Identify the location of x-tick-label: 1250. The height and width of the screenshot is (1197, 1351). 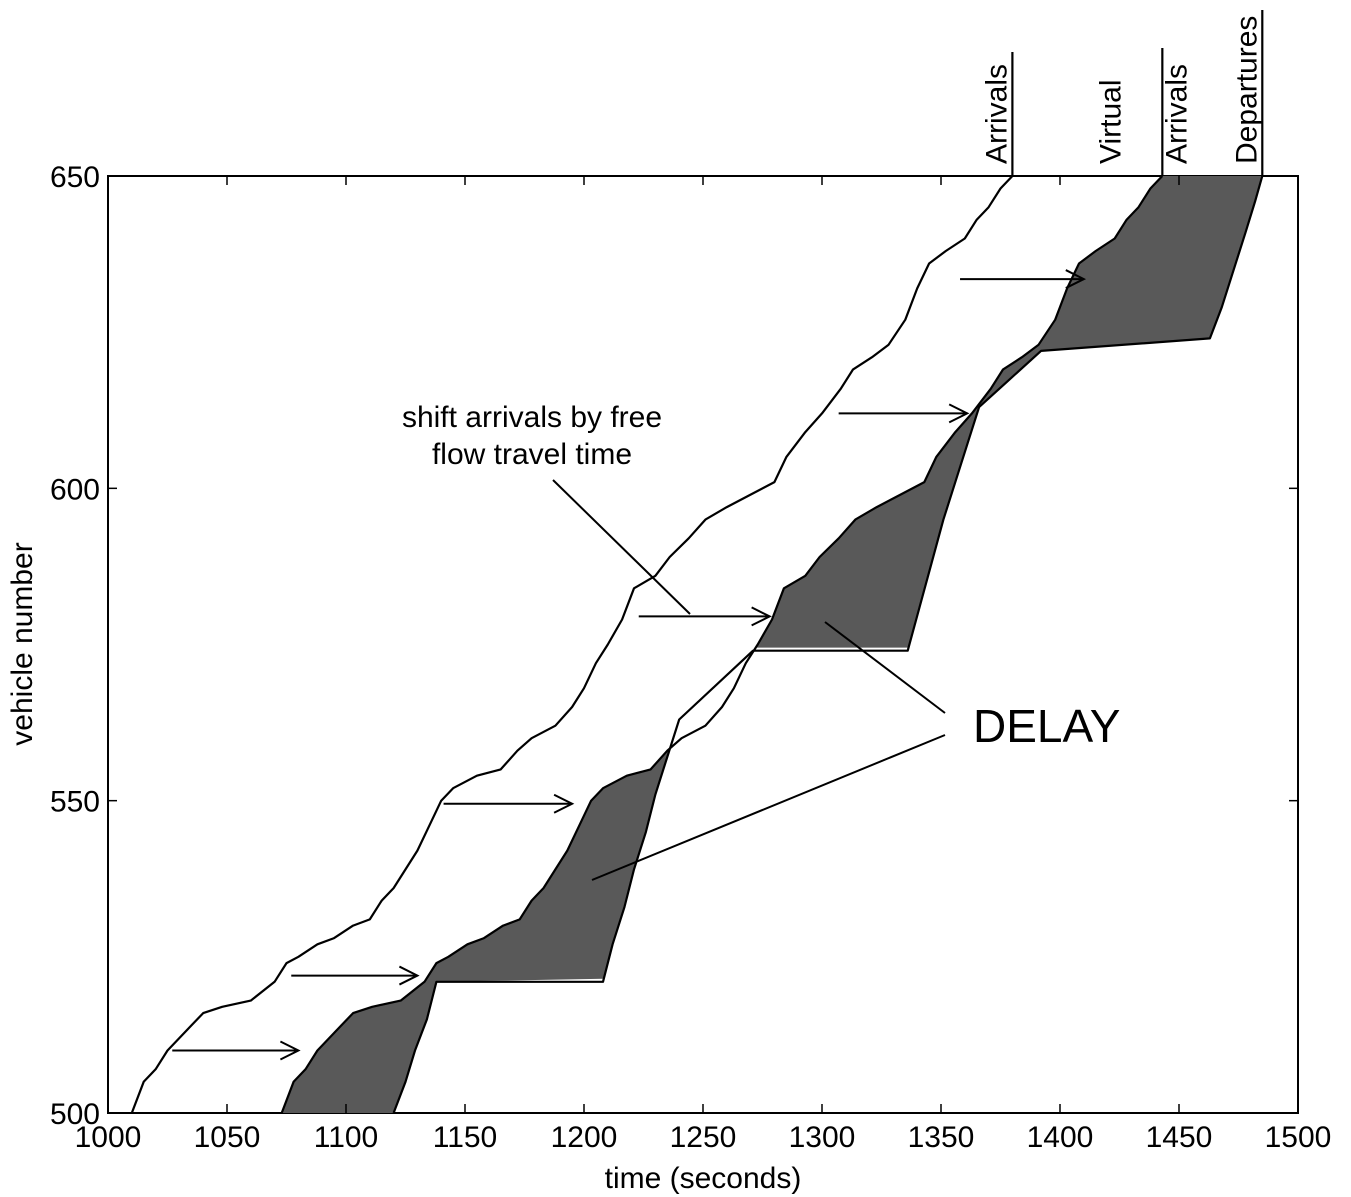
(703, 1137).